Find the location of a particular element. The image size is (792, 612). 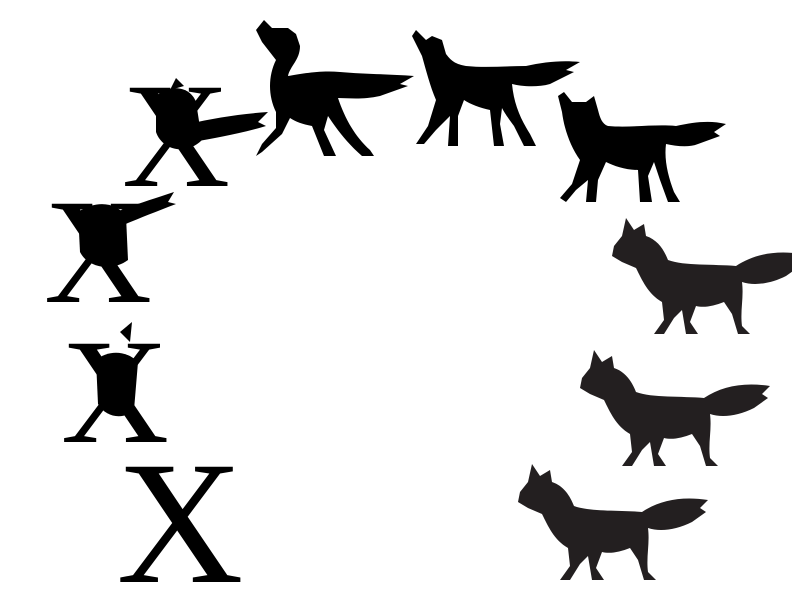

letter-x: X is located at coordinates (179, 519).